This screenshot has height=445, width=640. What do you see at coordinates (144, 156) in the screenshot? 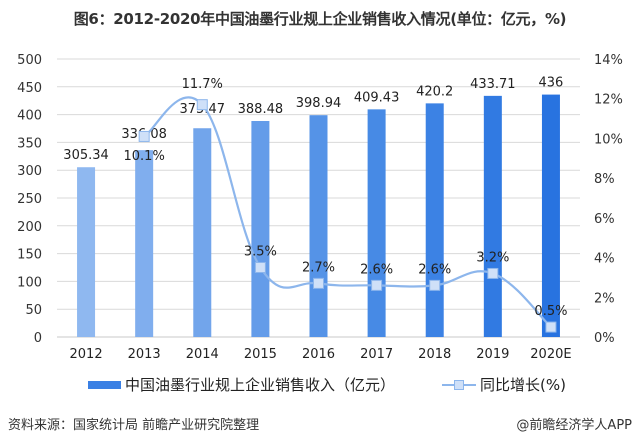
I see `line-data-label: 10.1%` at bounding box center [144, 156].